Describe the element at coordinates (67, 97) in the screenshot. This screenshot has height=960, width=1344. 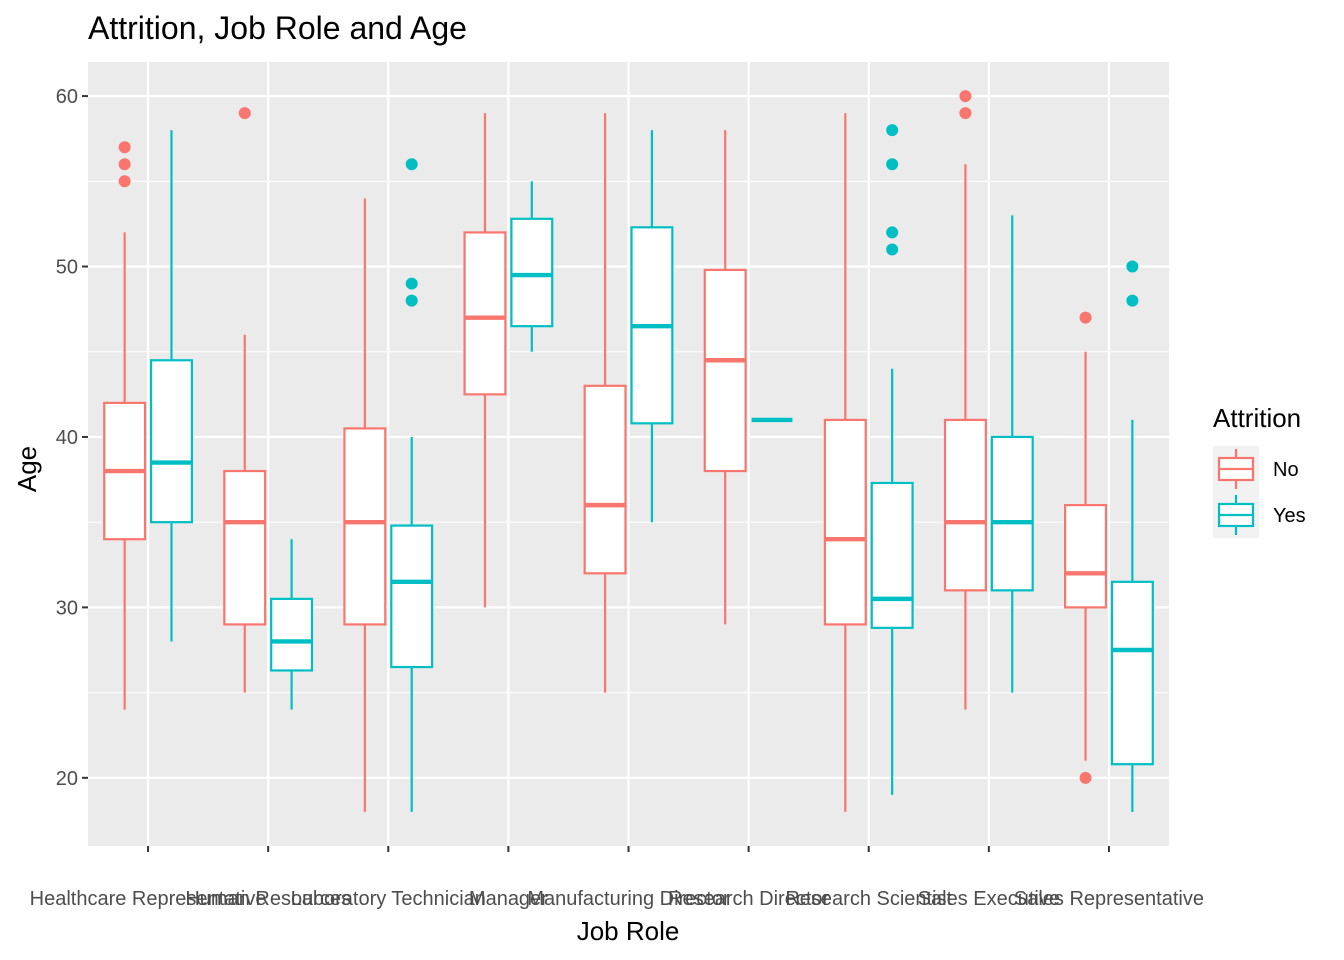
I see `y-tick-label: 60` at that location.